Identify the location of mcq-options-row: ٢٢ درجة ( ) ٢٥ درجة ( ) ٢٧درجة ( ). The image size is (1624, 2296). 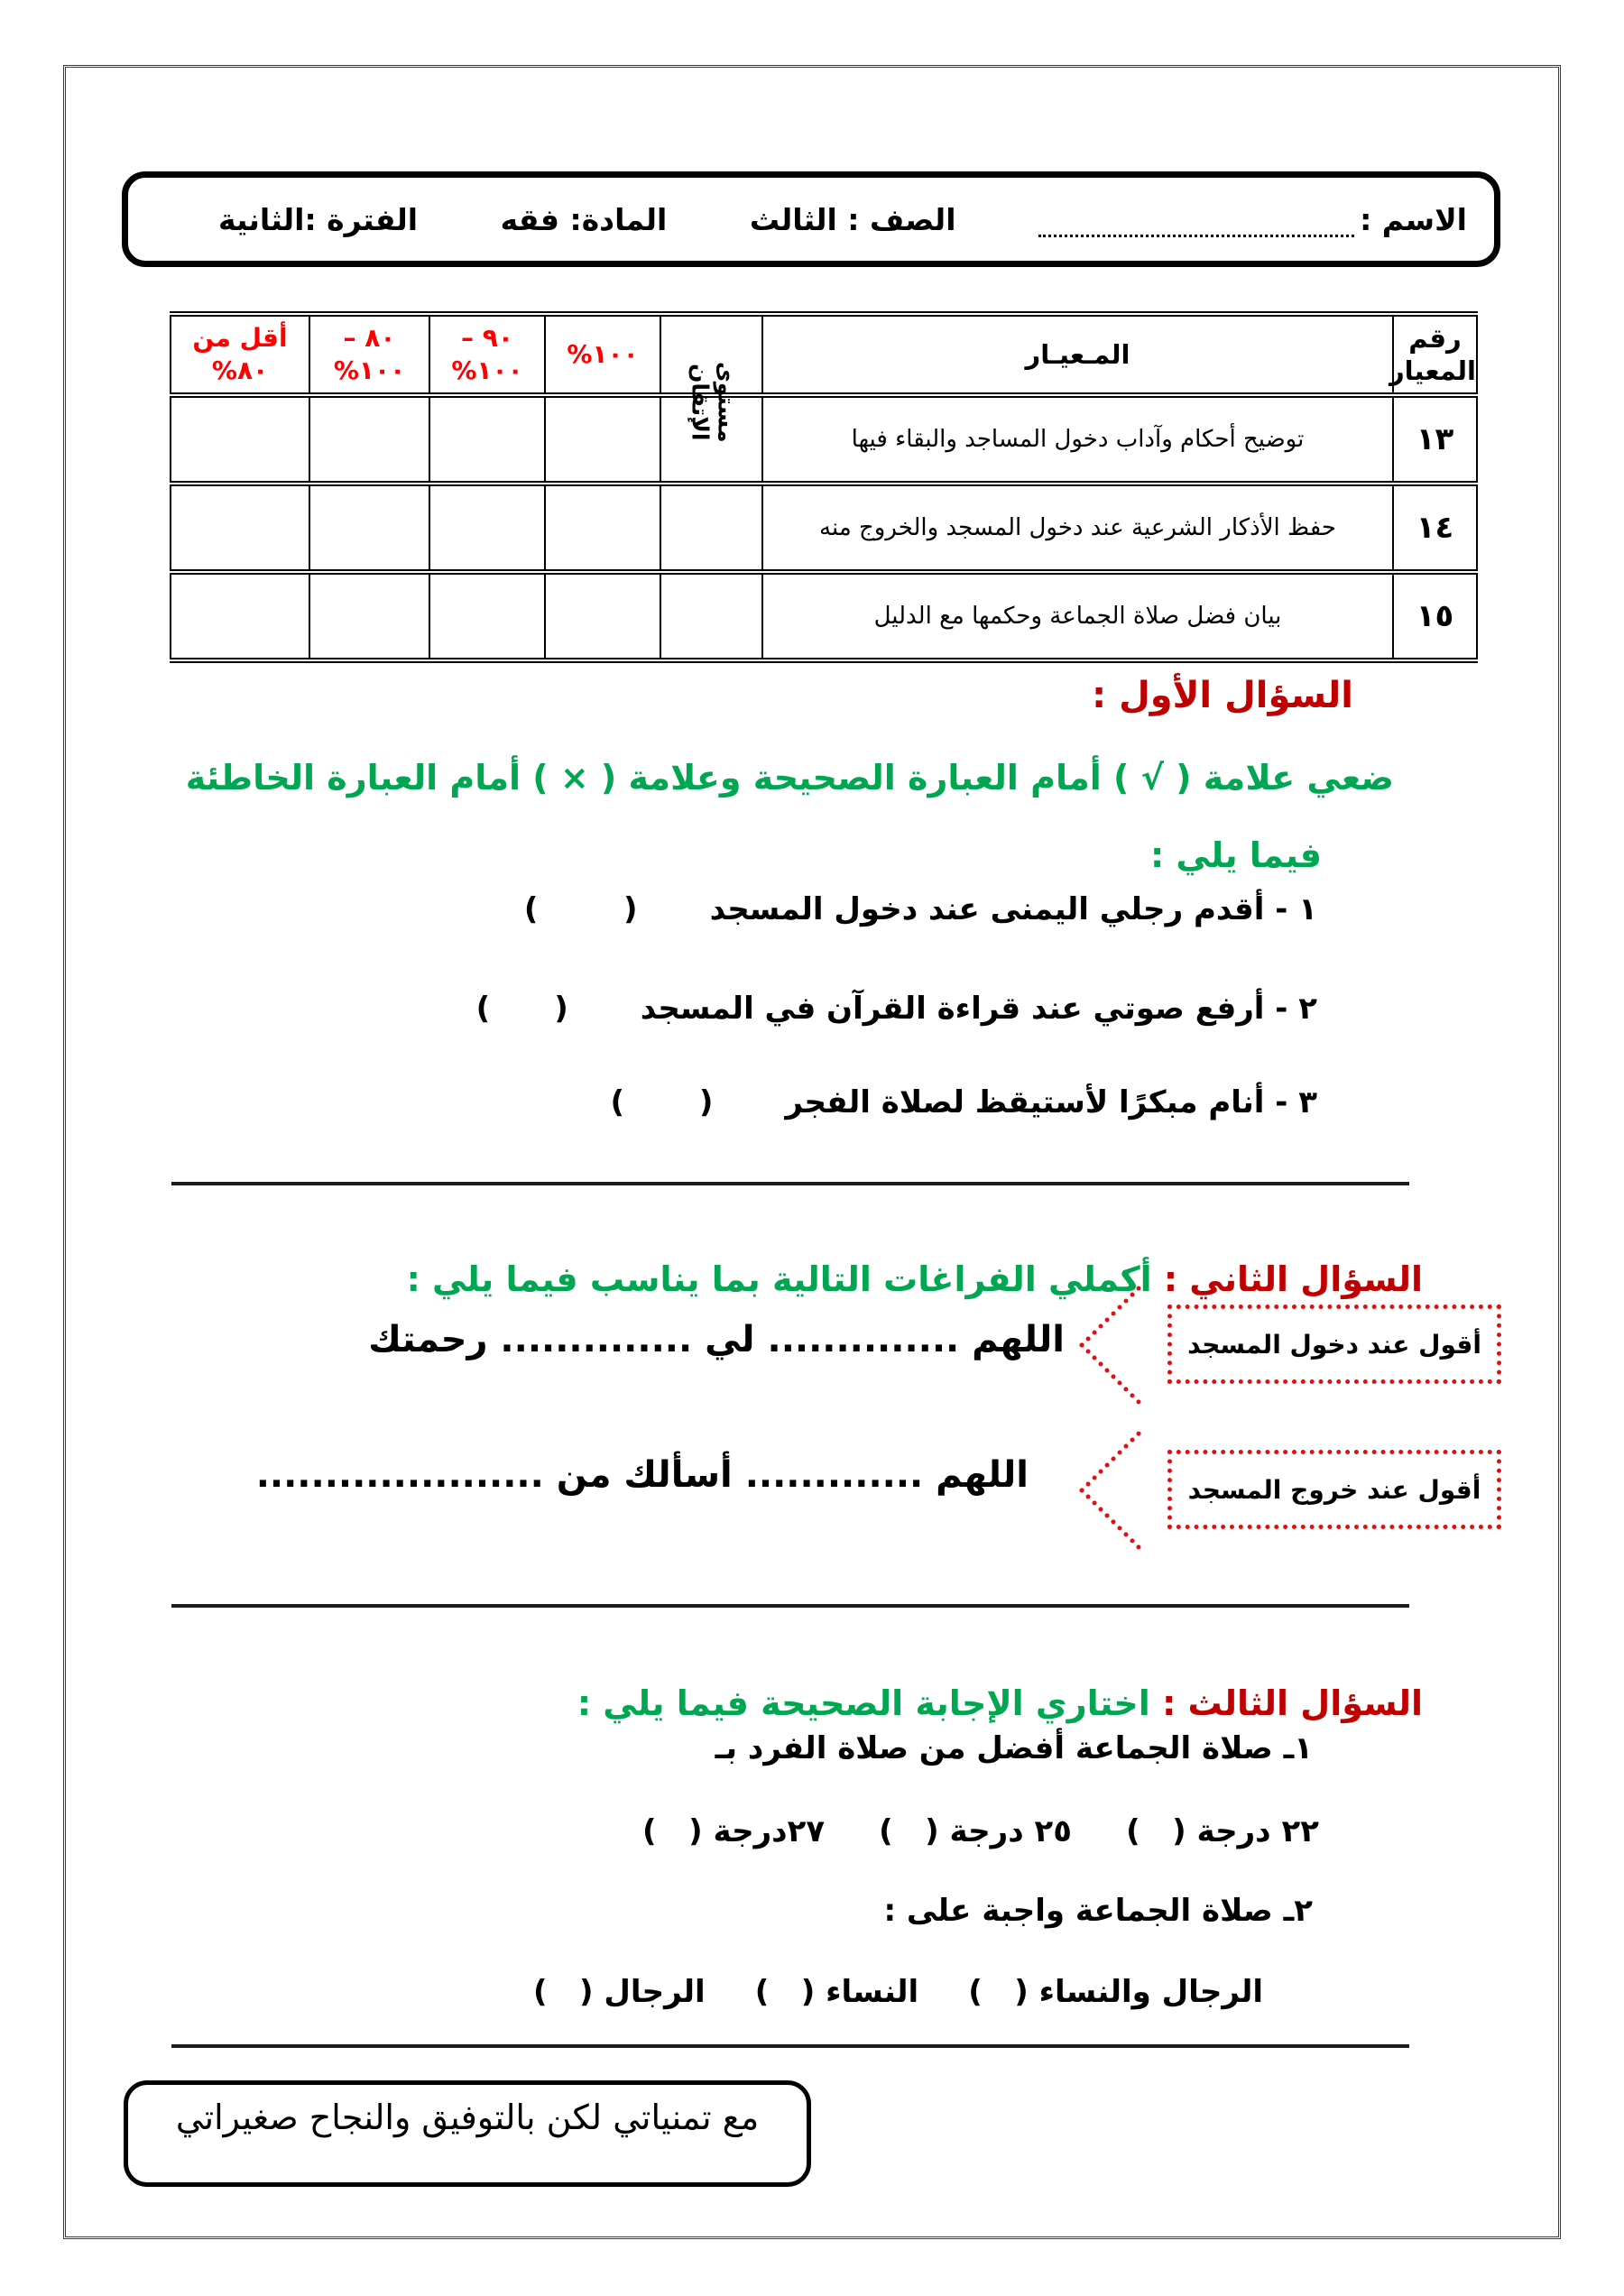
(981, 1831).